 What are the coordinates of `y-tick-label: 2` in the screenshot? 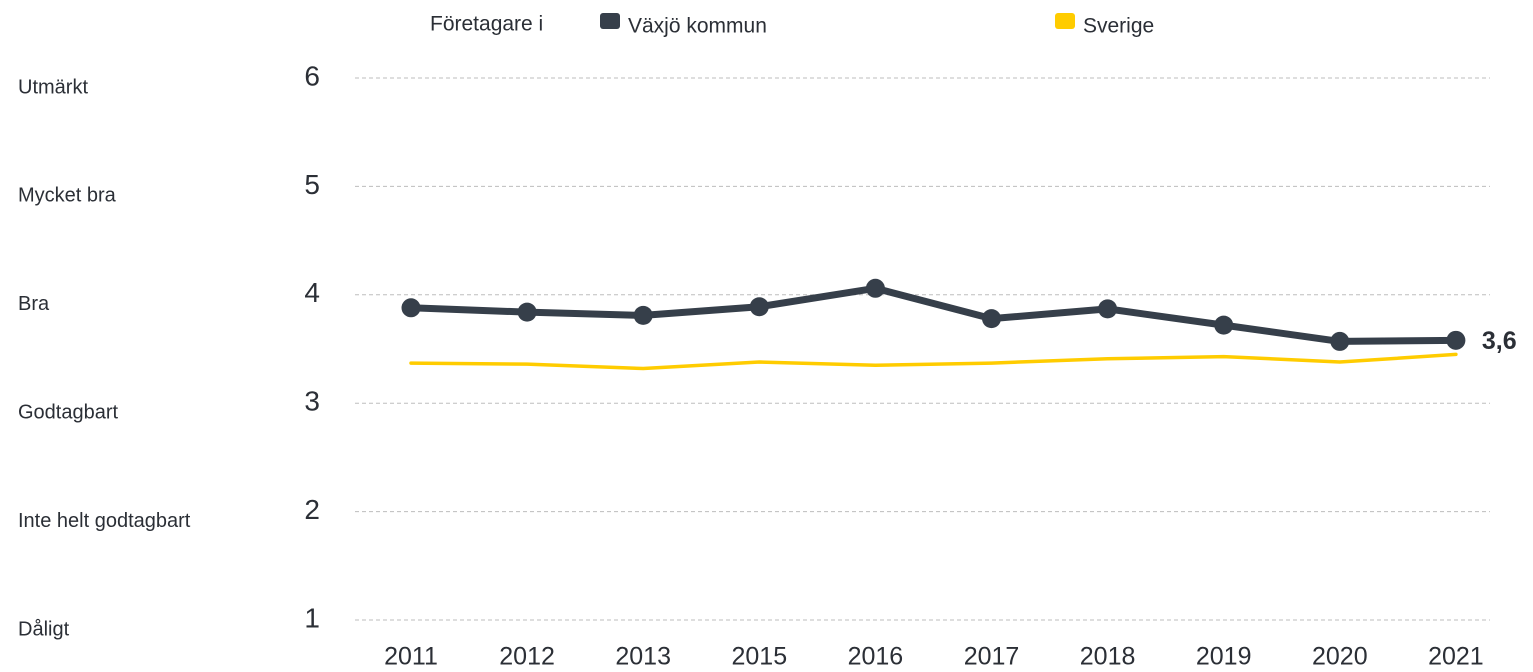 It's located at (312, 509).